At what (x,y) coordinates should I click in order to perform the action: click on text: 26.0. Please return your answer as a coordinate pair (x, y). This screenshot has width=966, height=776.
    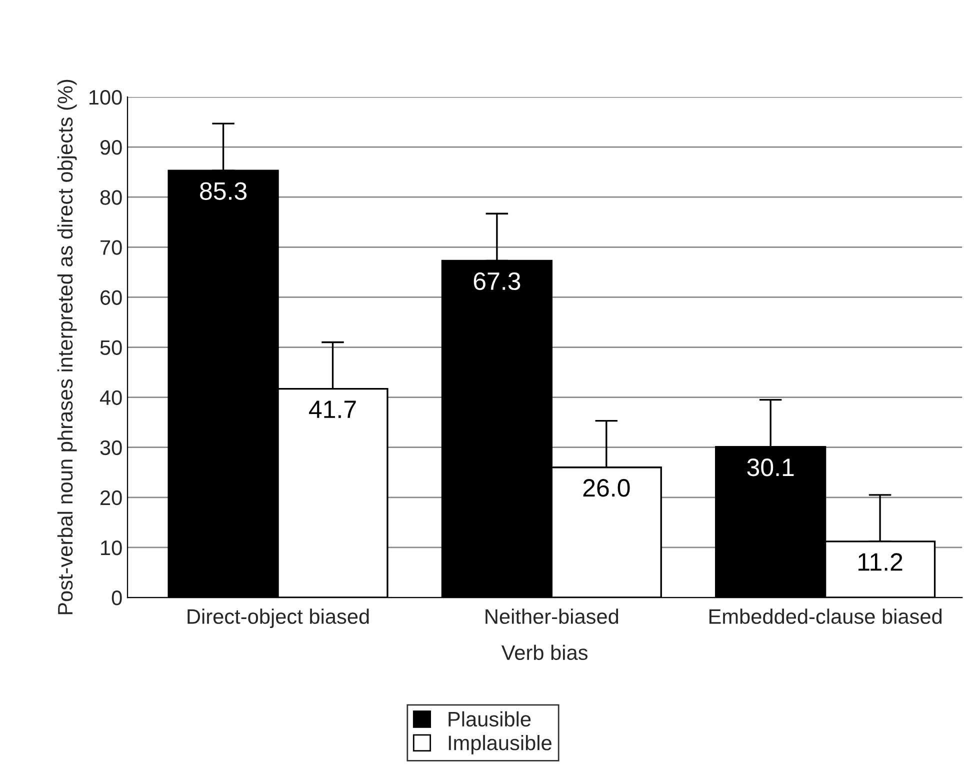
    Looking at the image, I should click on (606, 488).